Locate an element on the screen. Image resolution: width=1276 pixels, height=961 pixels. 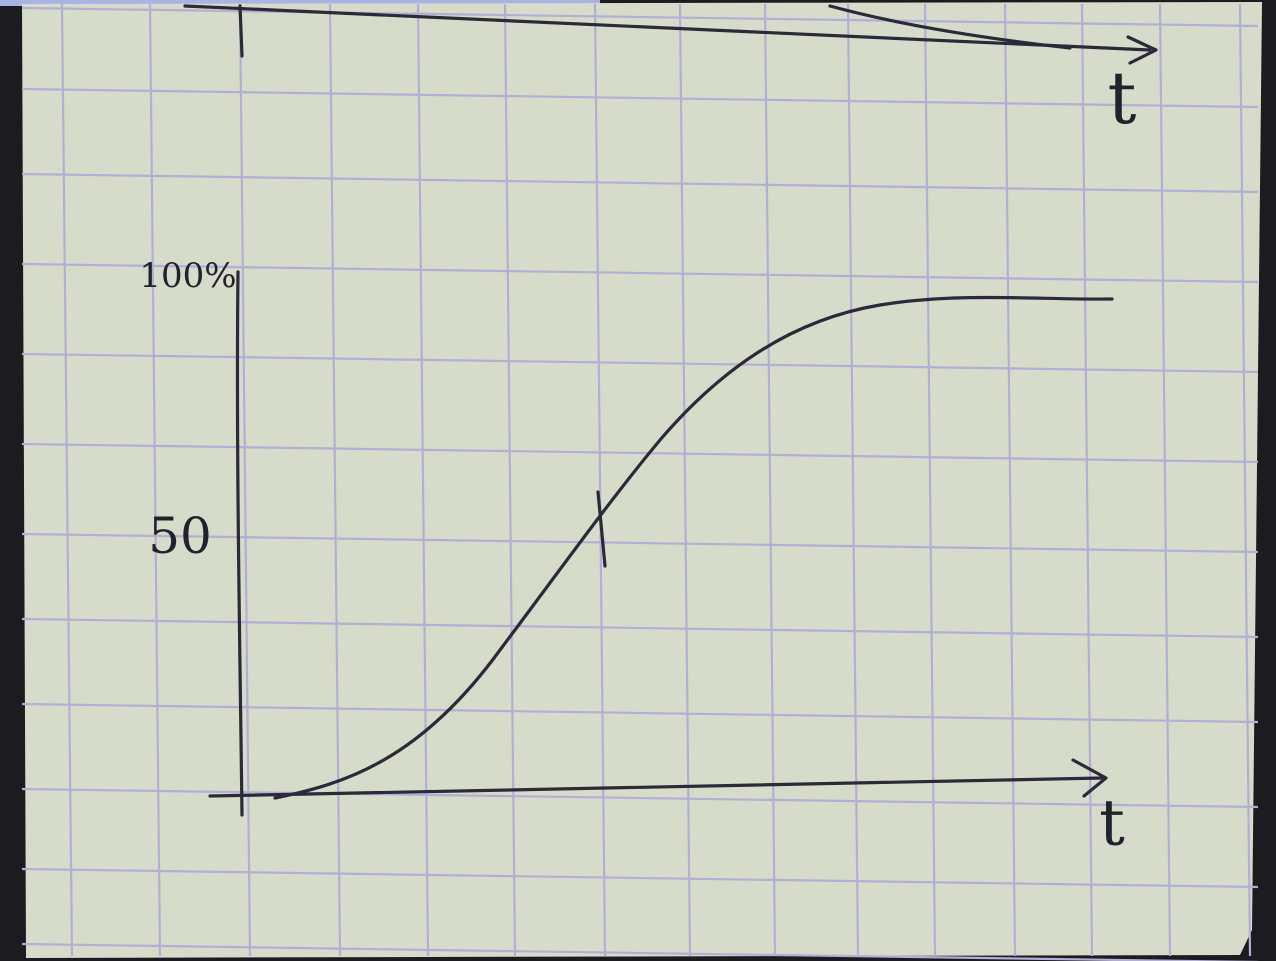
y-label: 100% is located at coordinates (187, 276).